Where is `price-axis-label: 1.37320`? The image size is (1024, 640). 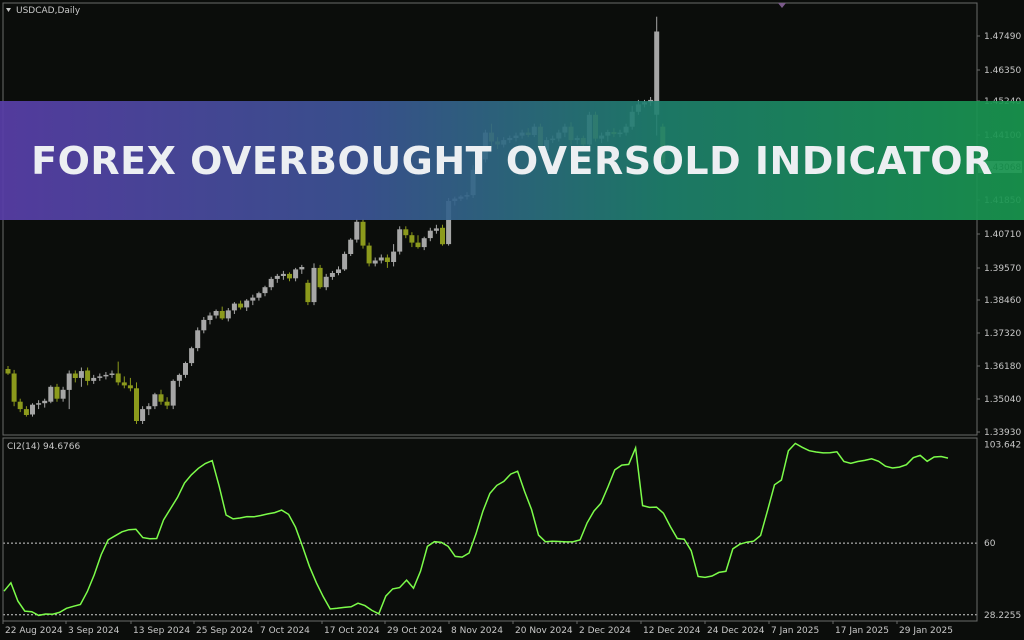 price-axis-label: 1.37320 is located at coordinates (1002, 334).